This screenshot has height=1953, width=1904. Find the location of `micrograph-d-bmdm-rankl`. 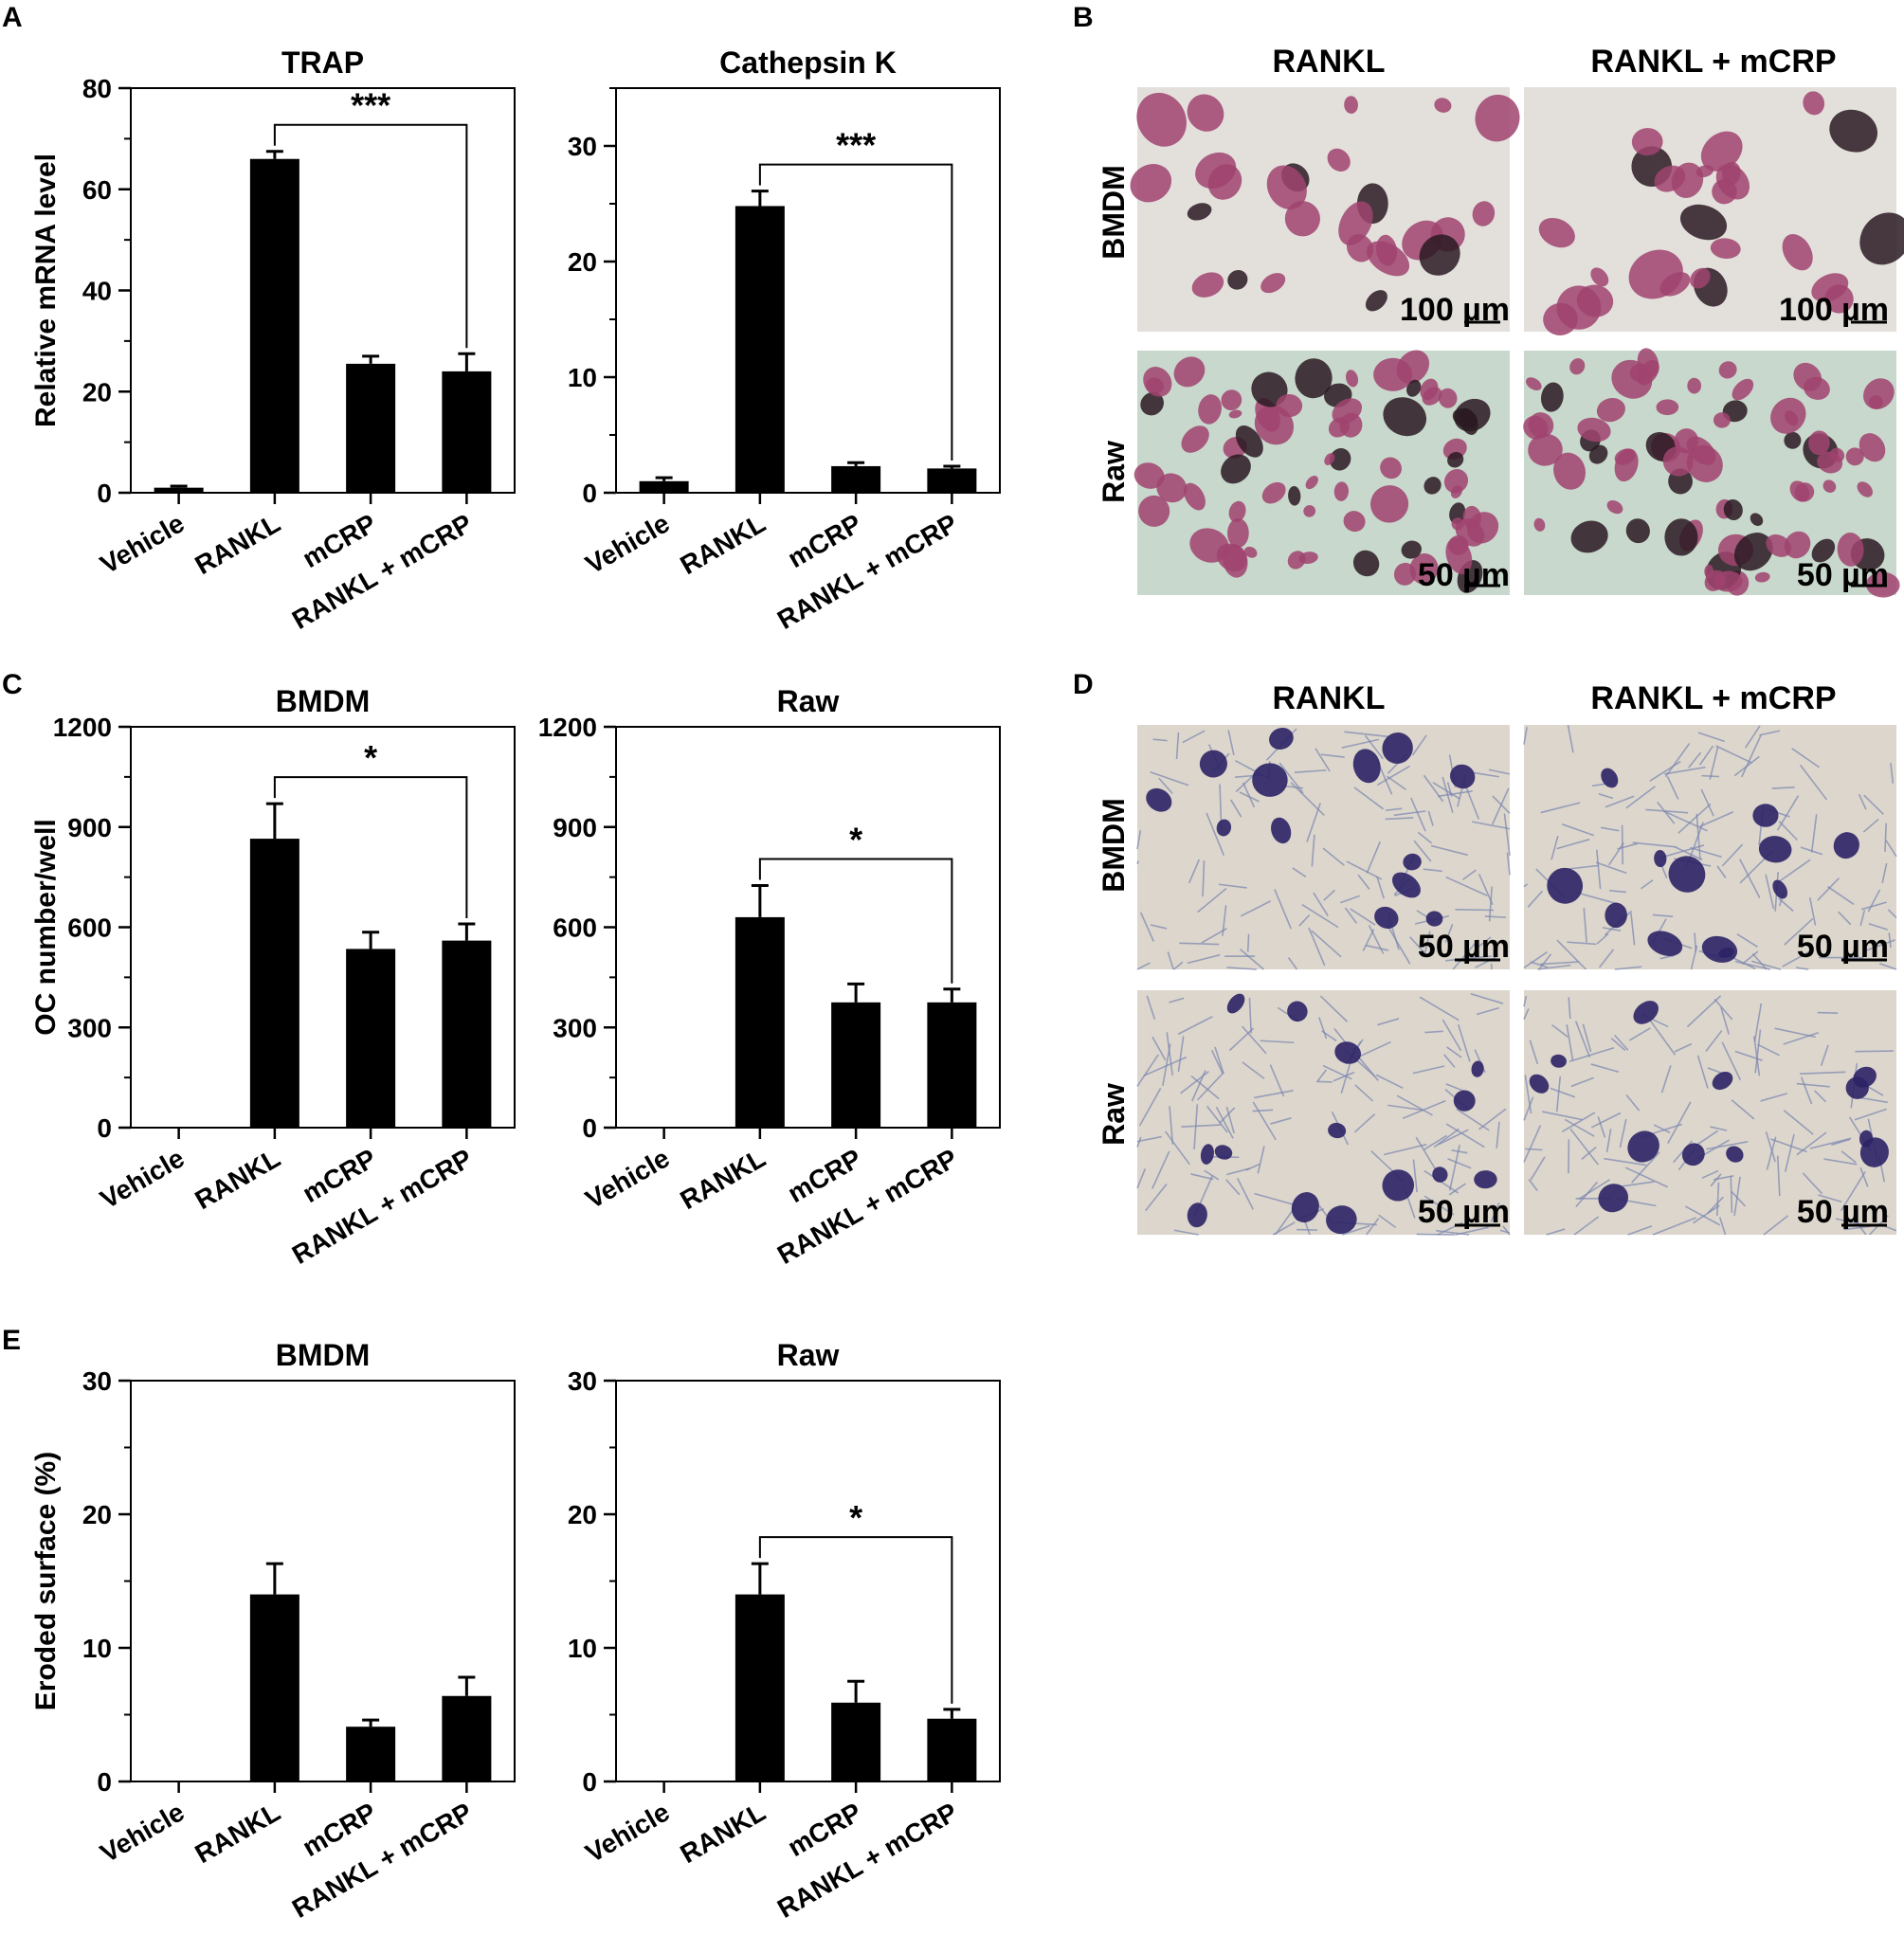

micrograph-d-bmdm-rankl is located at coordinates (1323, 847).